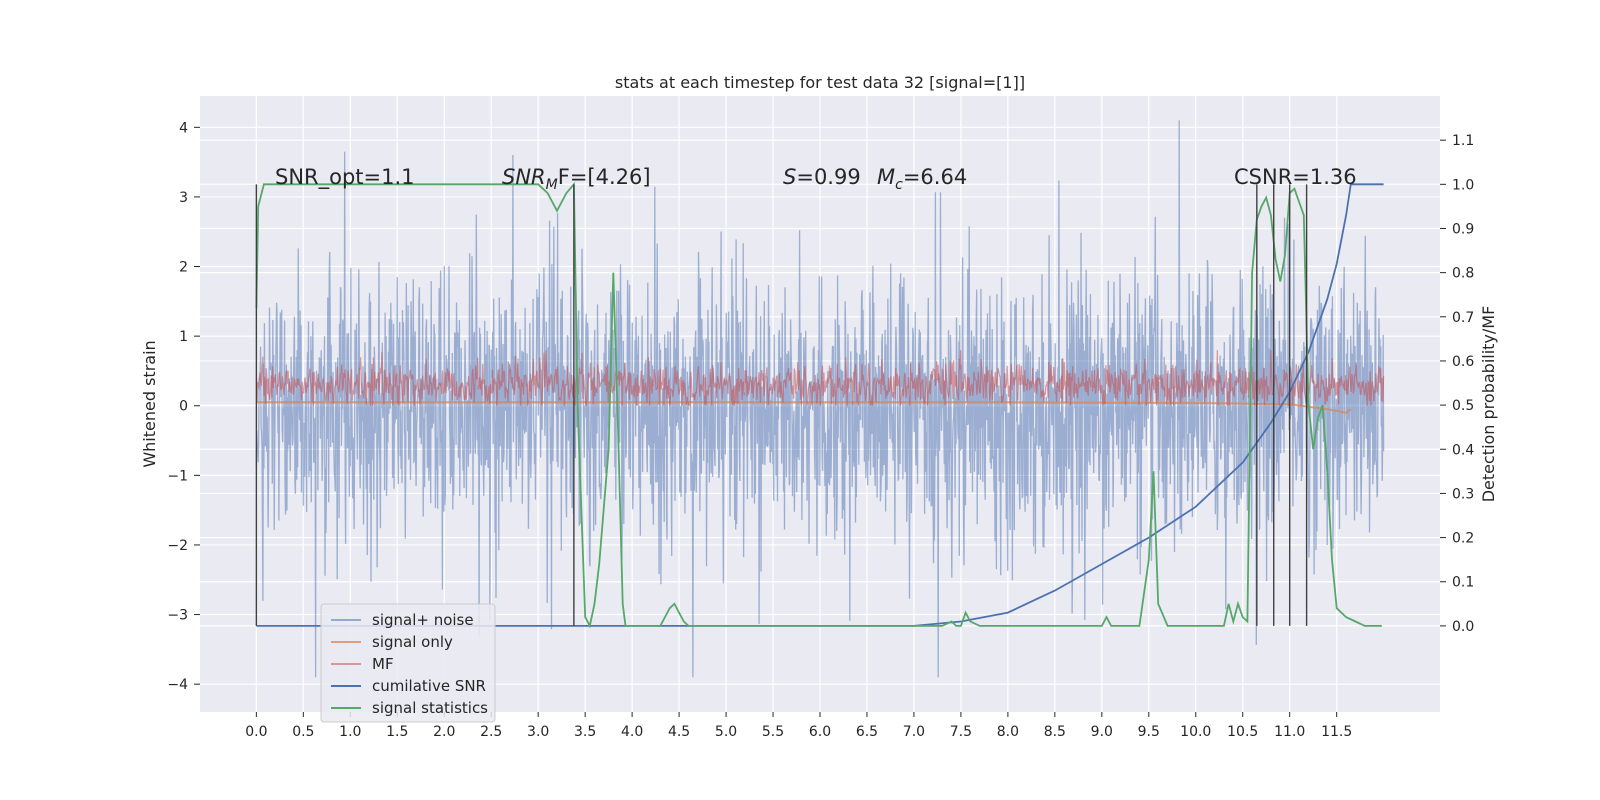 This screenshot has height=800, width=1600. What do you see at coordinates (1463, 494) in the screenshot?
I see `y-right-tick-label: 0.3` at bounding box center [1463, 494].